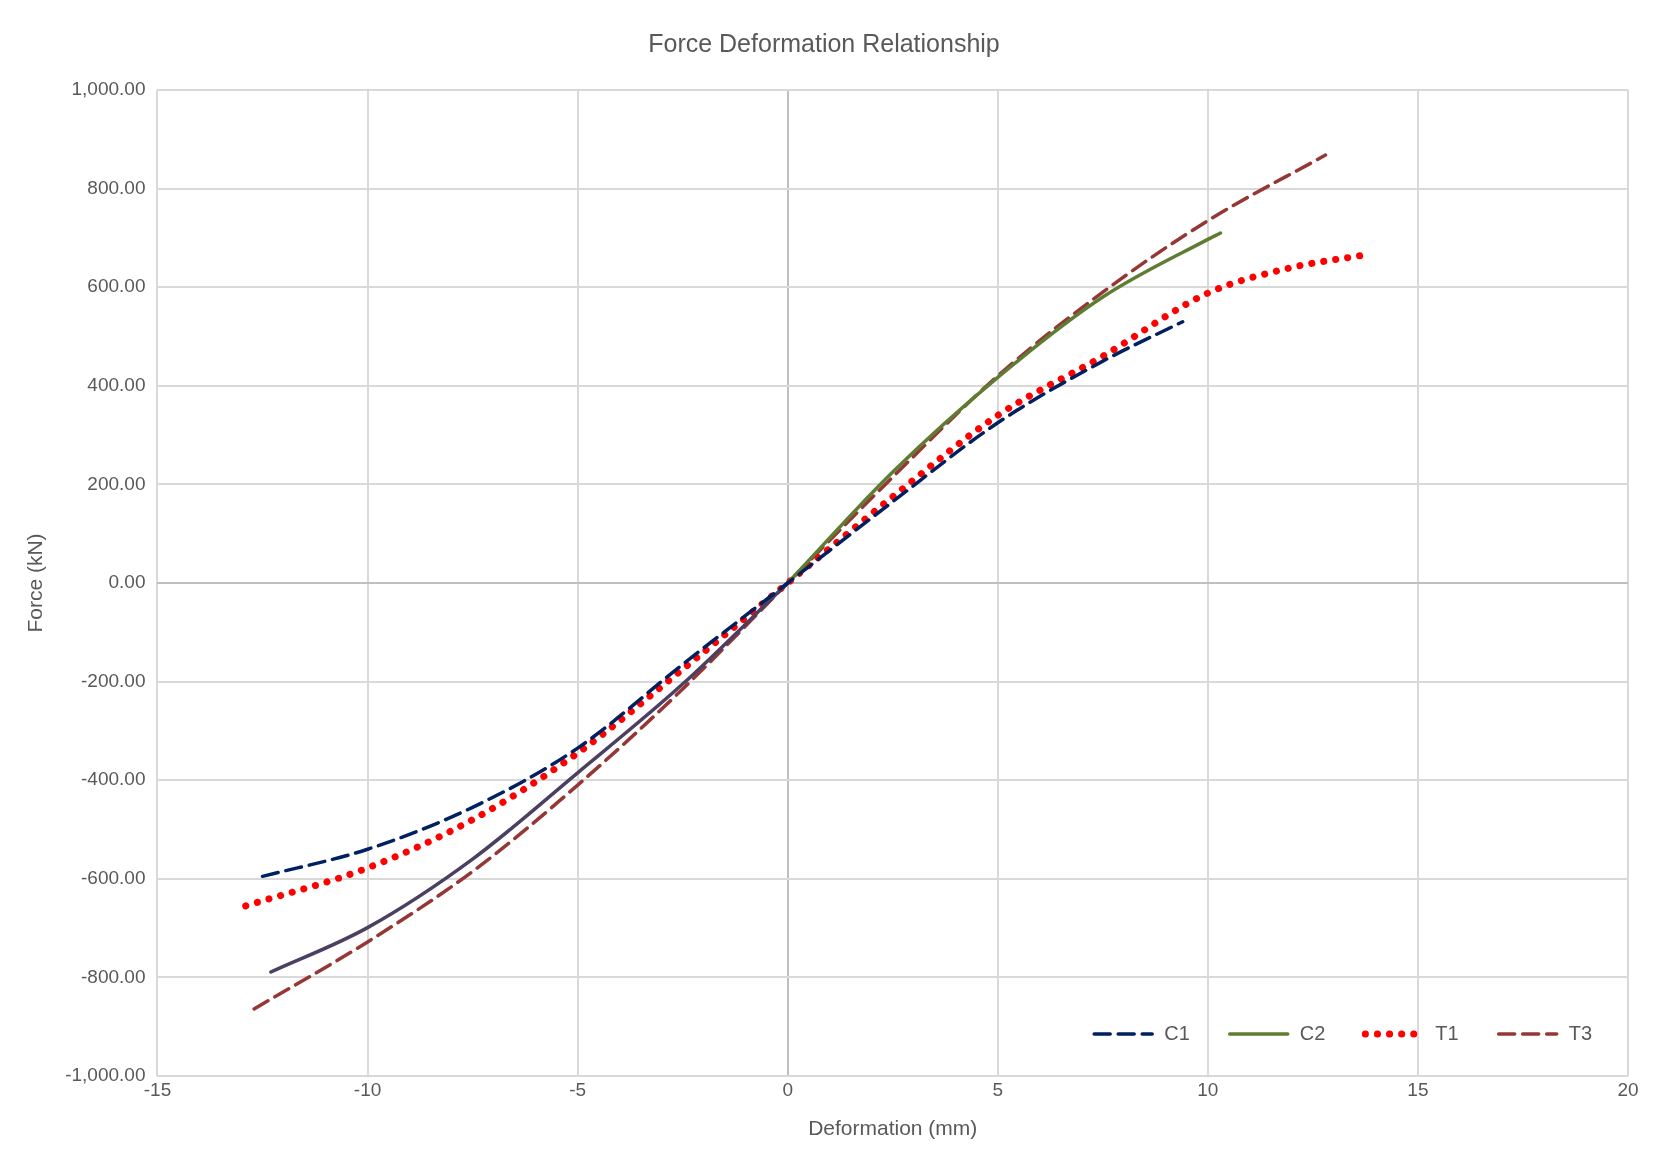  I want to click on chart-title: Force Deformation Relationship, so click(824, 42).